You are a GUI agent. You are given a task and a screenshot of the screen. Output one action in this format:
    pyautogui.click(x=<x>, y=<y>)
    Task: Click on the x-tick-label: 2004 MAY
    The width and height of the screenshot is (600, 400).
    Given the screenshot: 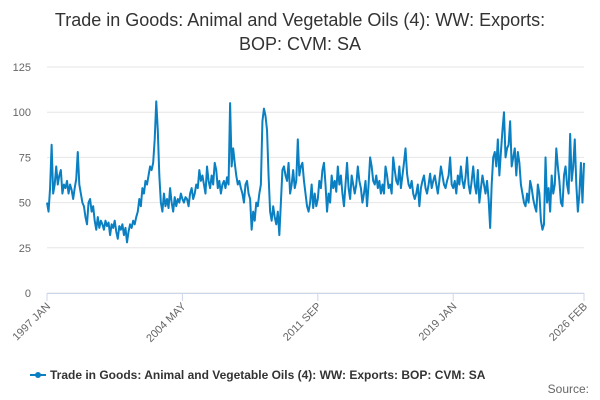 What is the action you would take?
    pyautogui.click(x=166, y=322)
    